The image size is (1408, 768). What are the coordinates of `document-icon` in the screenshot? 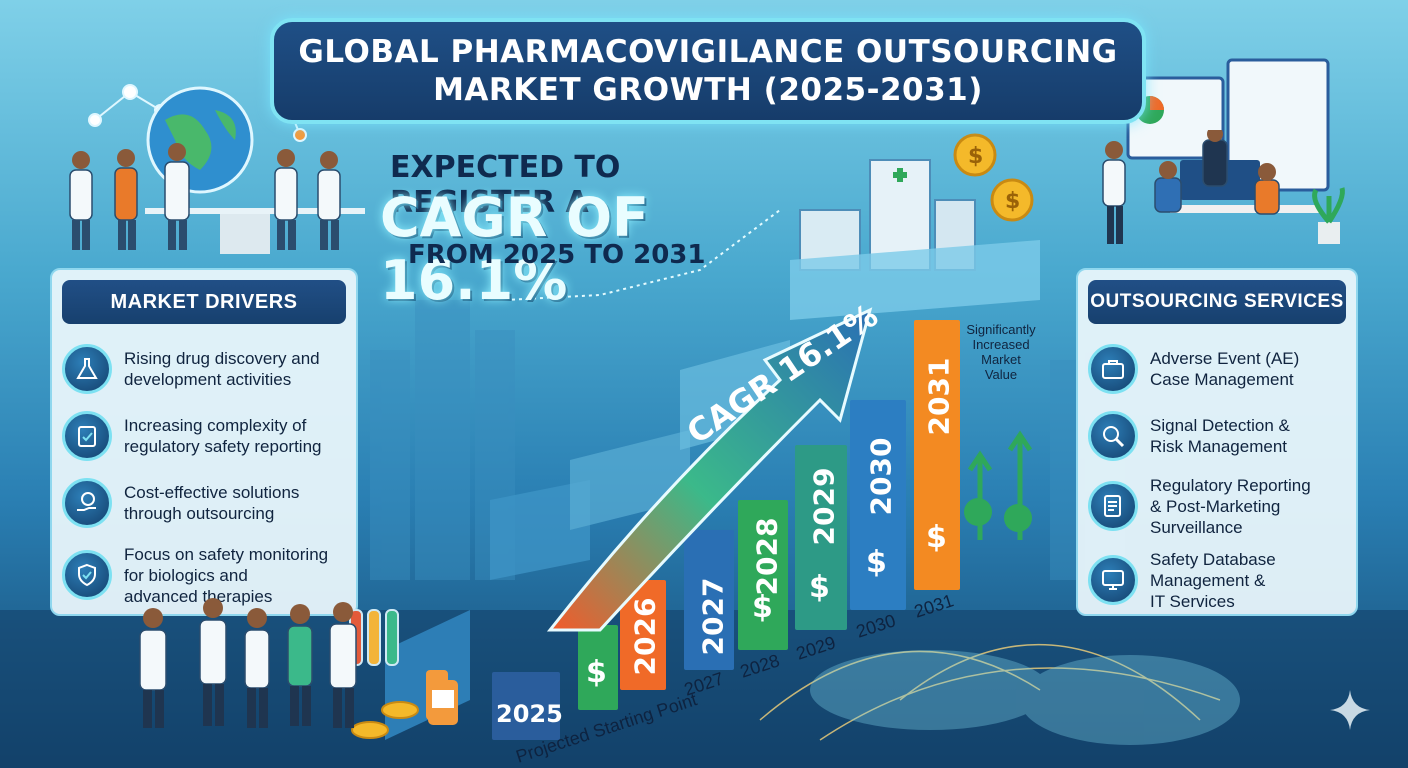 It's located at (1113, 506).